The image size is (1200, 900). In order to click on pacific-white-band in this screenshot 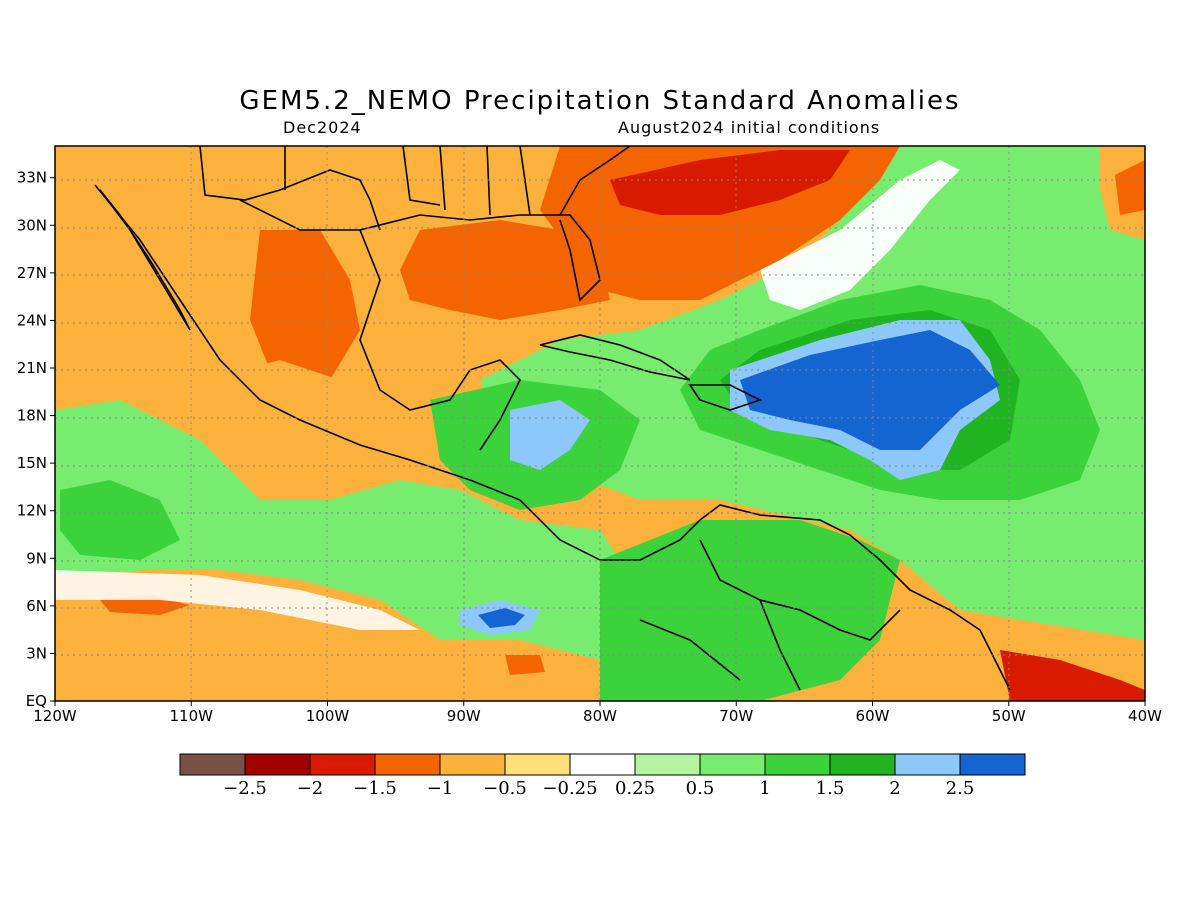, I will do `click(237, 600)`.